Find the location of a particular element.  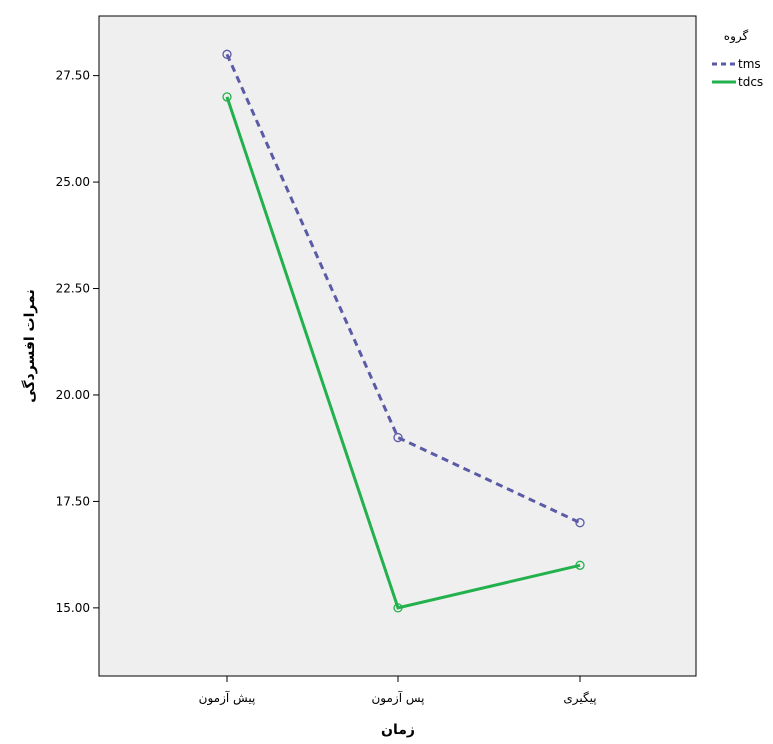

y-tick-label: 17.50 is located at coordinates (73, 501).